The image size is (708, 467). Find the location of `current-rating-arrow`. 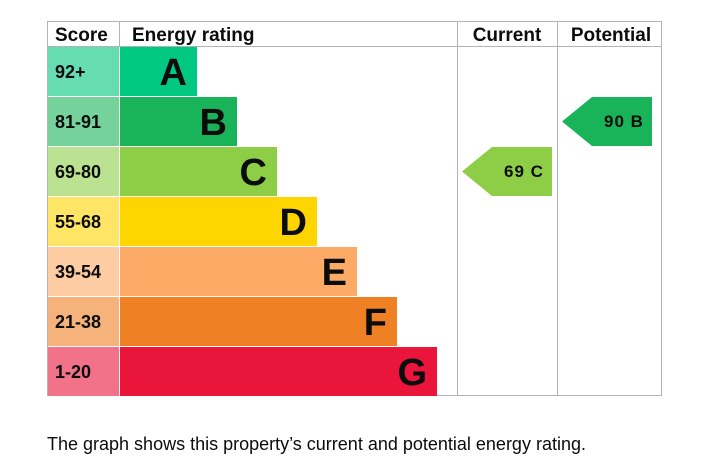

current-rating-arrow is located at coordinates (507, 171).